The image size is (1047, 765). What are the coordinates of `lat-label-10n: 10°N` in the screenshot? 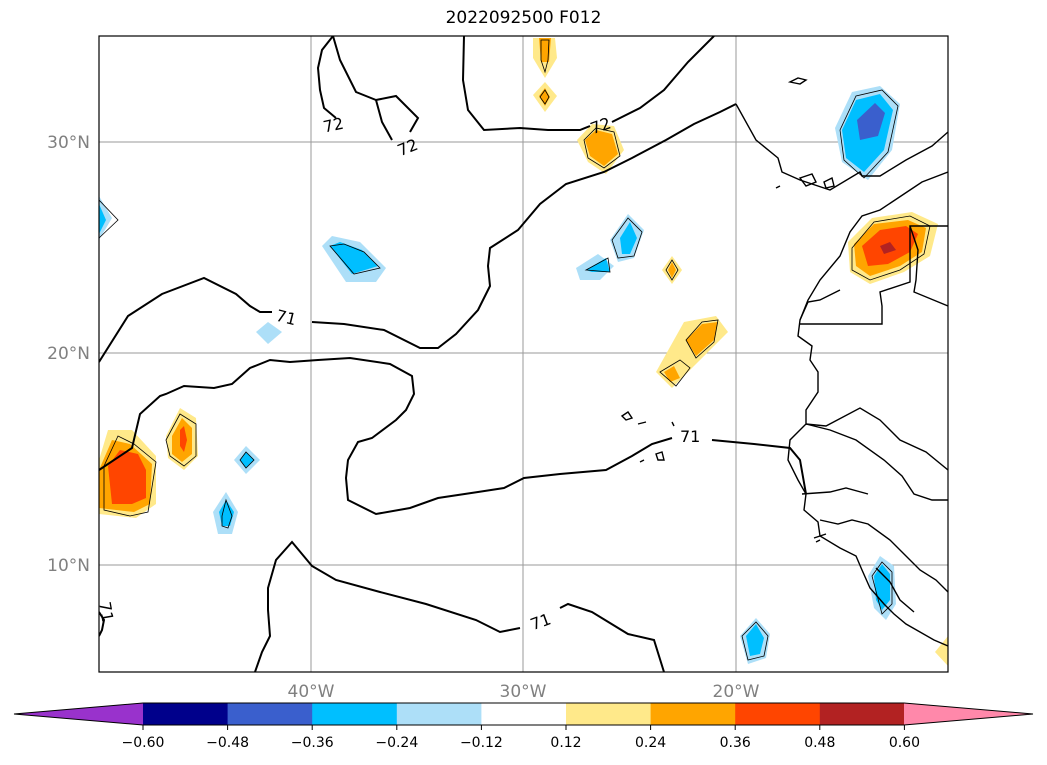 It's located at (68, 566).